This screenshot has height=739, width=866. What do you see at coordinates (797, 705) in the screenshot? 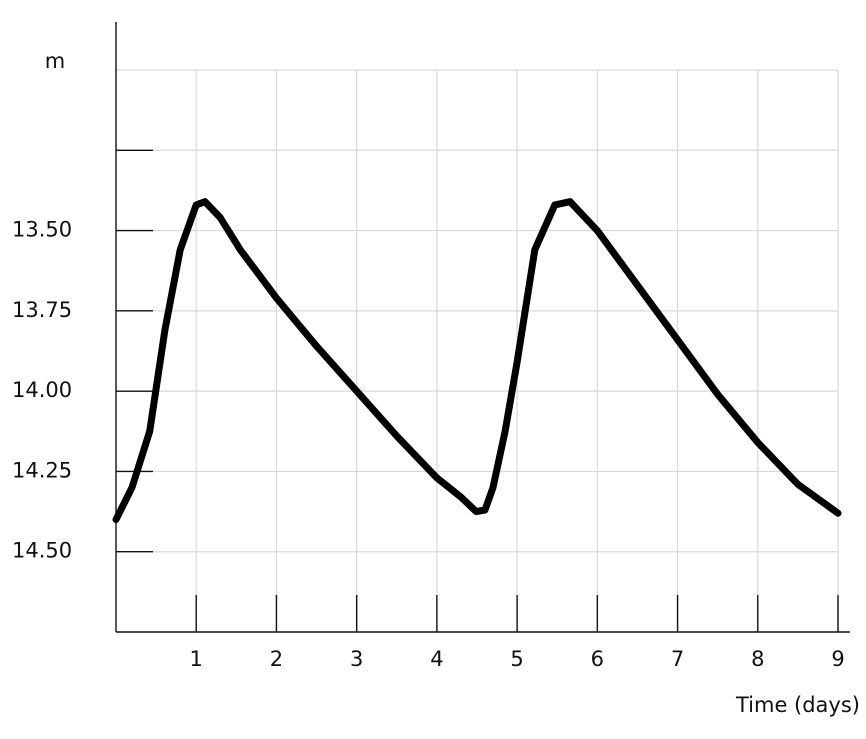
I see `x-axis-label: Time (days)` at bounding box center [797, 705].